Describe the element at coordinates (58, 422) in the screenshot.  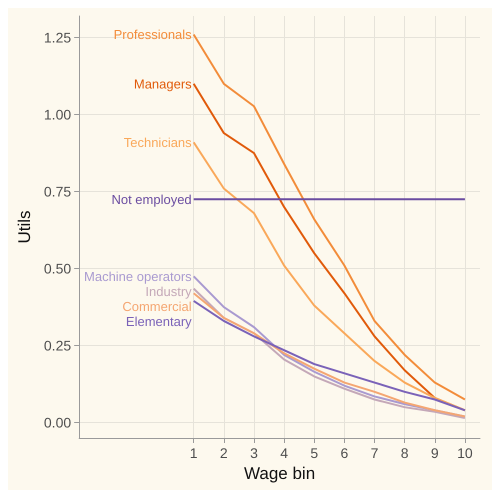
I see `y-tick-label: 0.00` at that location.